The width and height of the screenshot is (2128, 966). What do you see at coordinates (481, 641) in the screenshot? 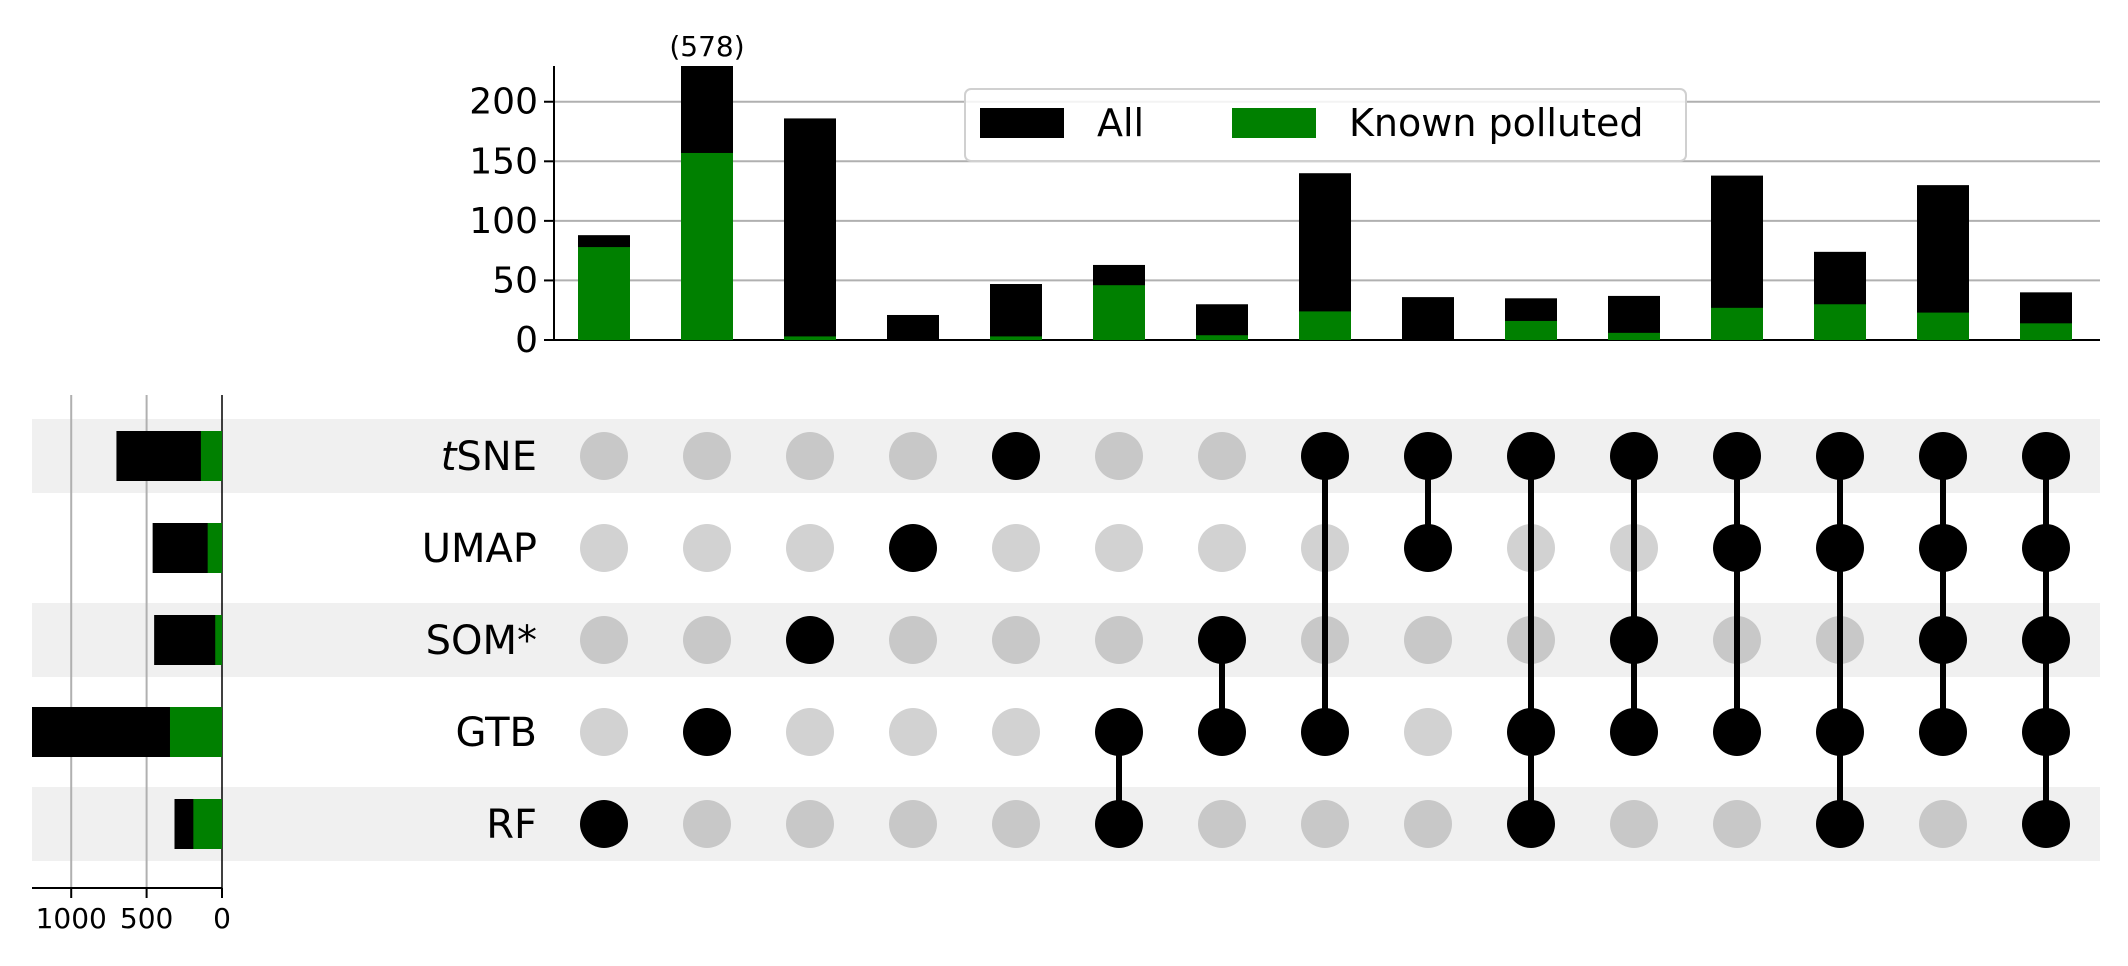
I see `set-label-2: SOM*` at bounding box center [481, 641].